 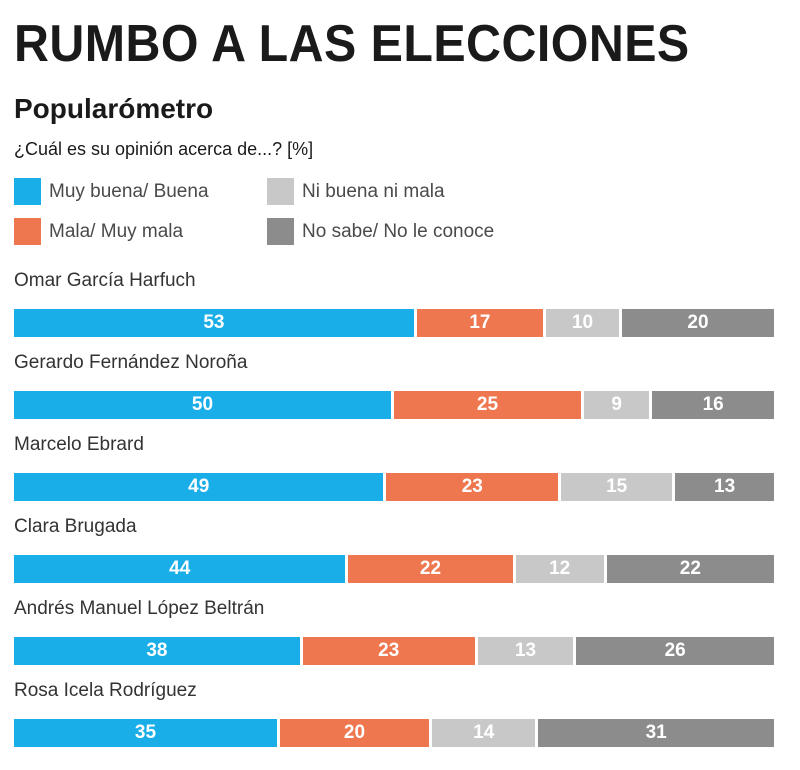 I want to click on legend-item-unknown: No sabe/ No le conoce, so click(x=380, y=231).